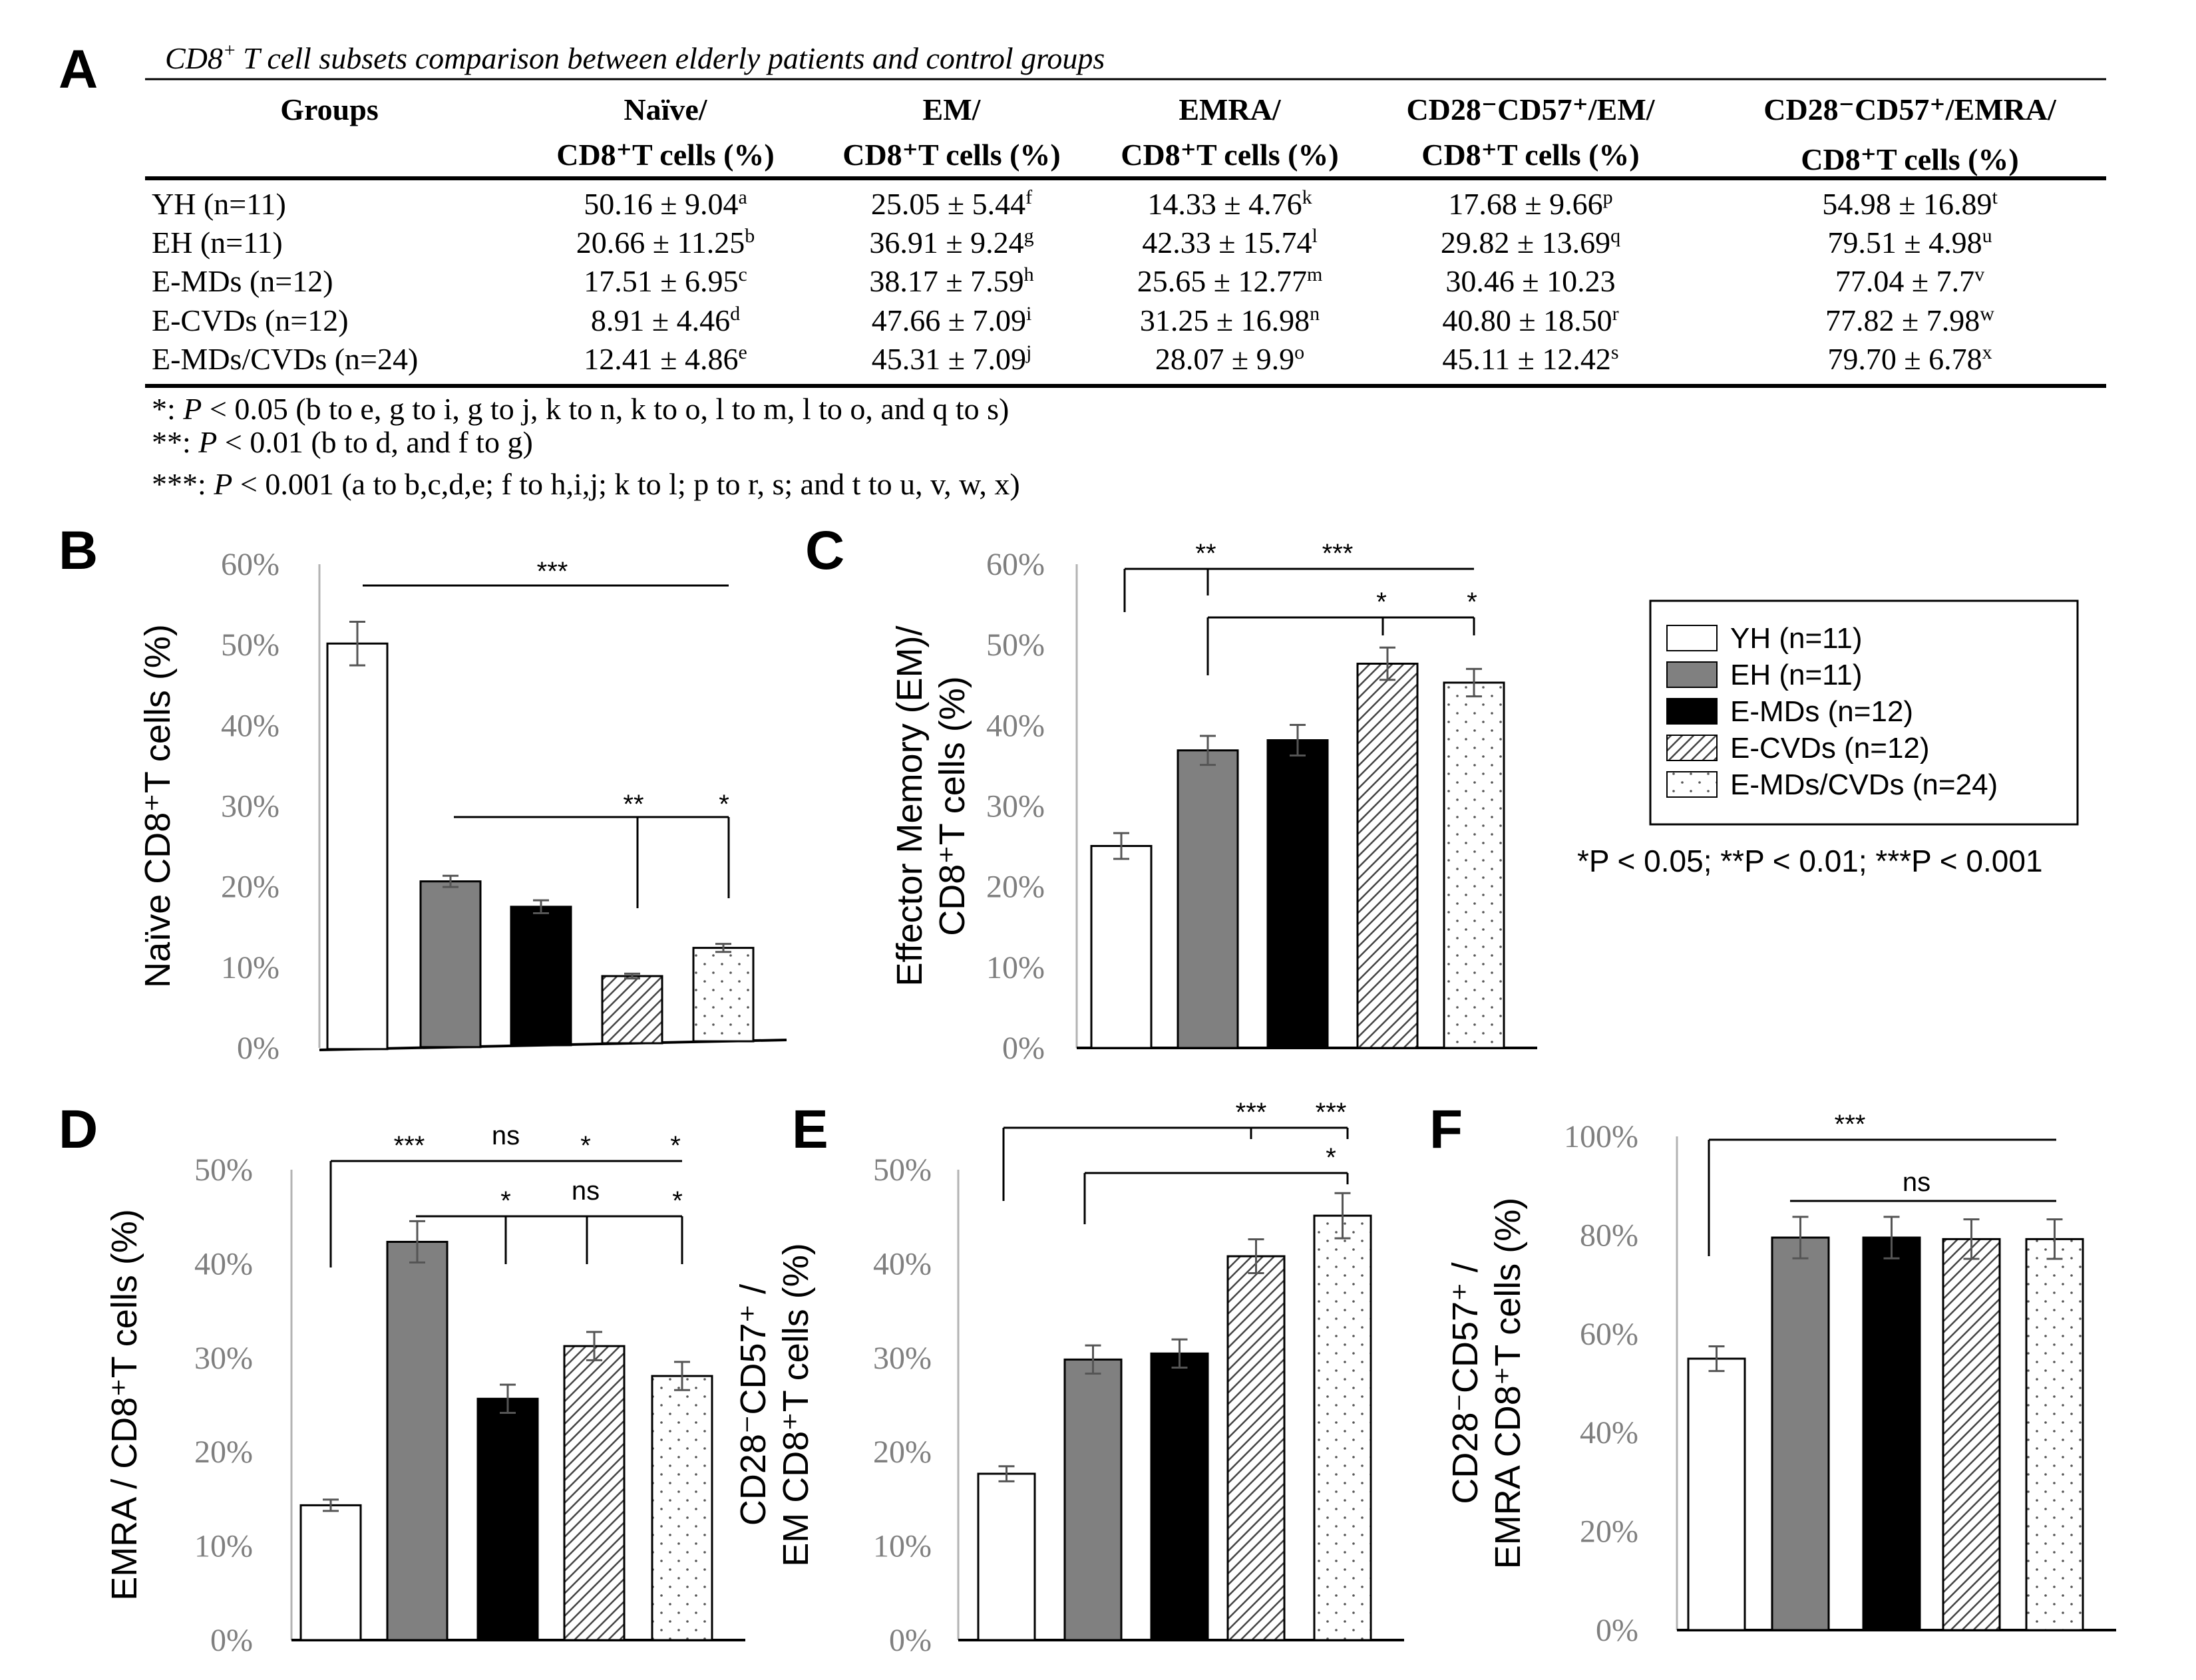  I want to click on sig-d-2: ns, so click(506, 1135).